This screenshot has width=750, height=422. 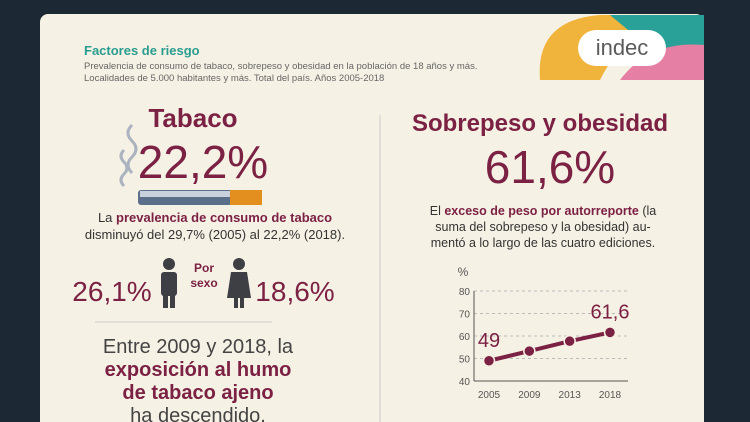 I want to click on exposure-text: Entre 2009 y 2018, la, so click(x=198, y=347).